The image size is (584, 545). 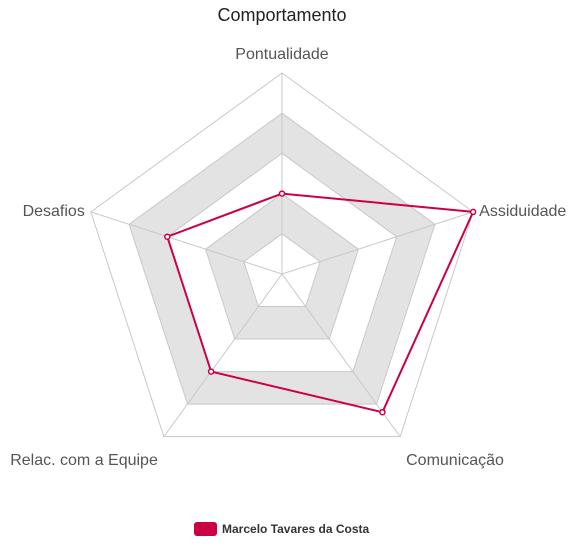 I want to click on axis-label: Assiduidade, so click(x=522, y=211).